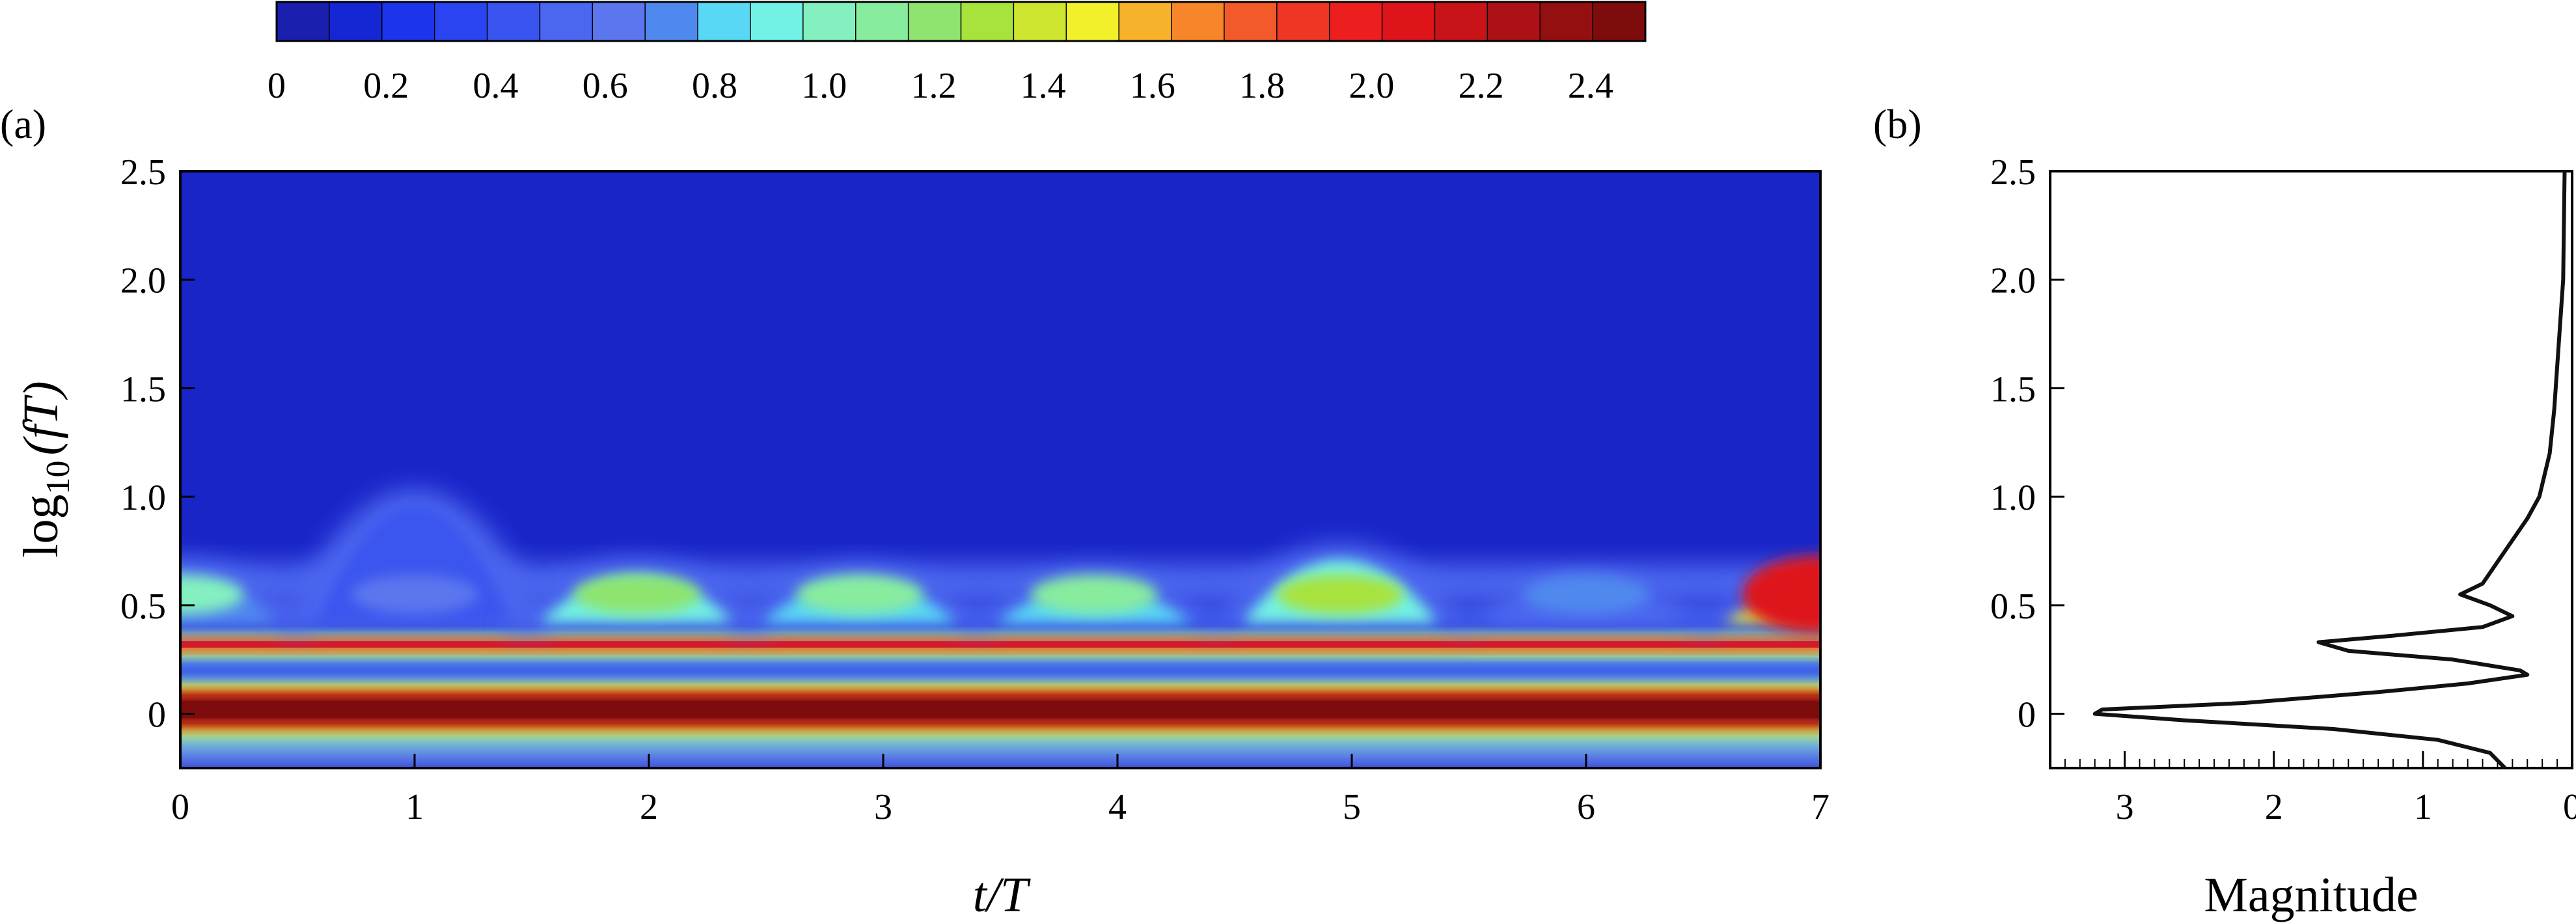  I want to click on spectrum-y-tick-label: 2.5, so click(2013, 173).